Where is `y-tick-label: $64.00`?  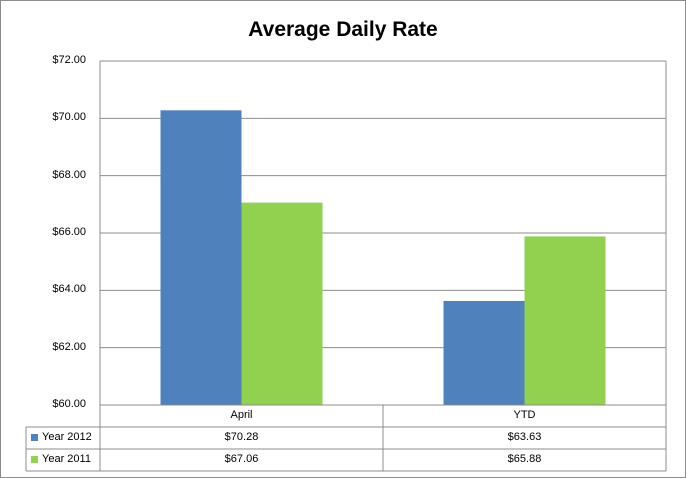
y-tick-label: $64.00 is located at coordinates (69, 289).